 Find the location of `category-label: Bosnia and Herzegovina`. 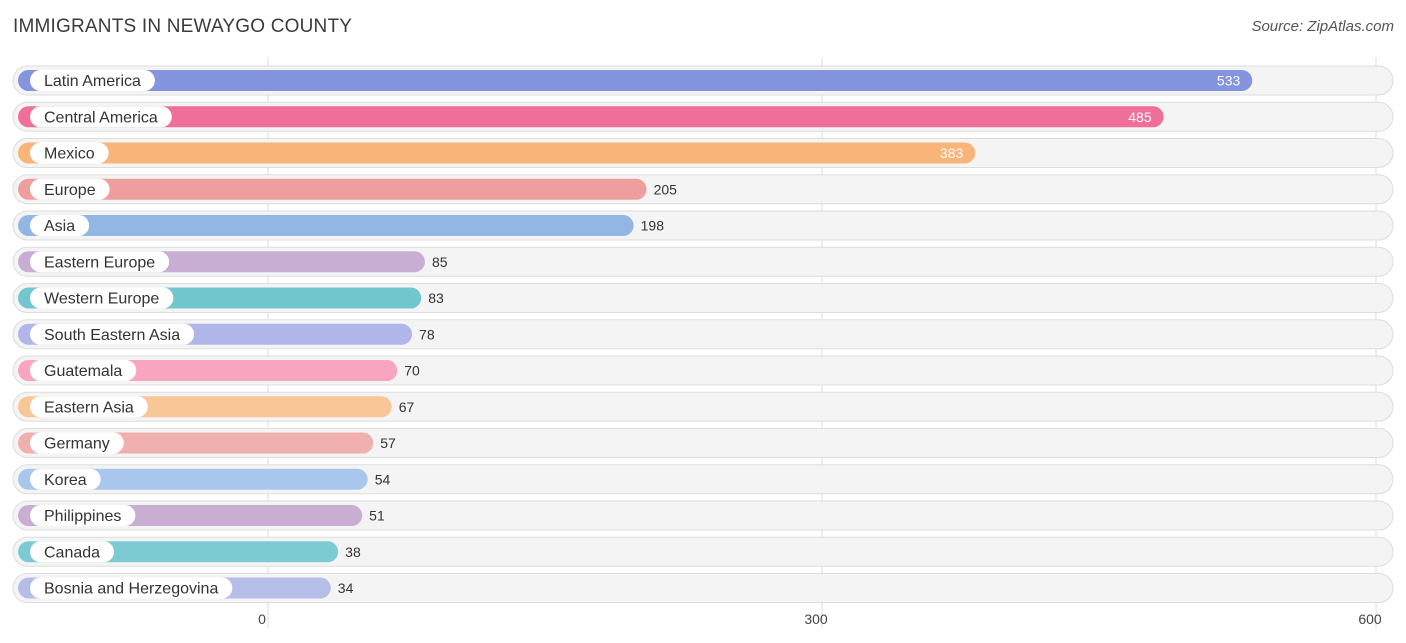

category-label: Bosnia and Herzegovina is located at coordinates (131, 589).